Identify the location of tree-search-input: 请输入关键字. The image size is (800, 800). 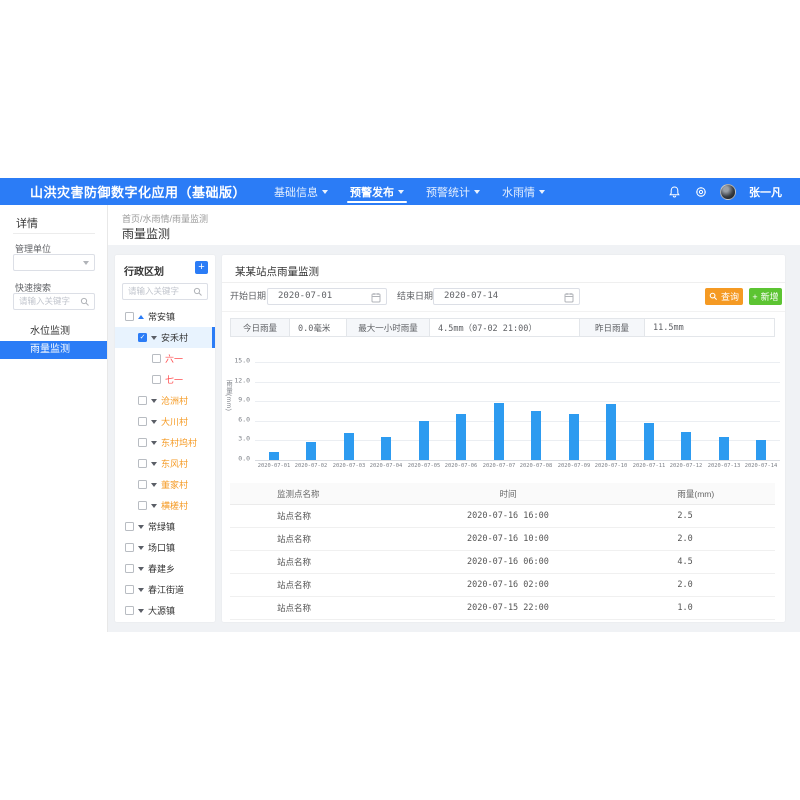
(165, 291).